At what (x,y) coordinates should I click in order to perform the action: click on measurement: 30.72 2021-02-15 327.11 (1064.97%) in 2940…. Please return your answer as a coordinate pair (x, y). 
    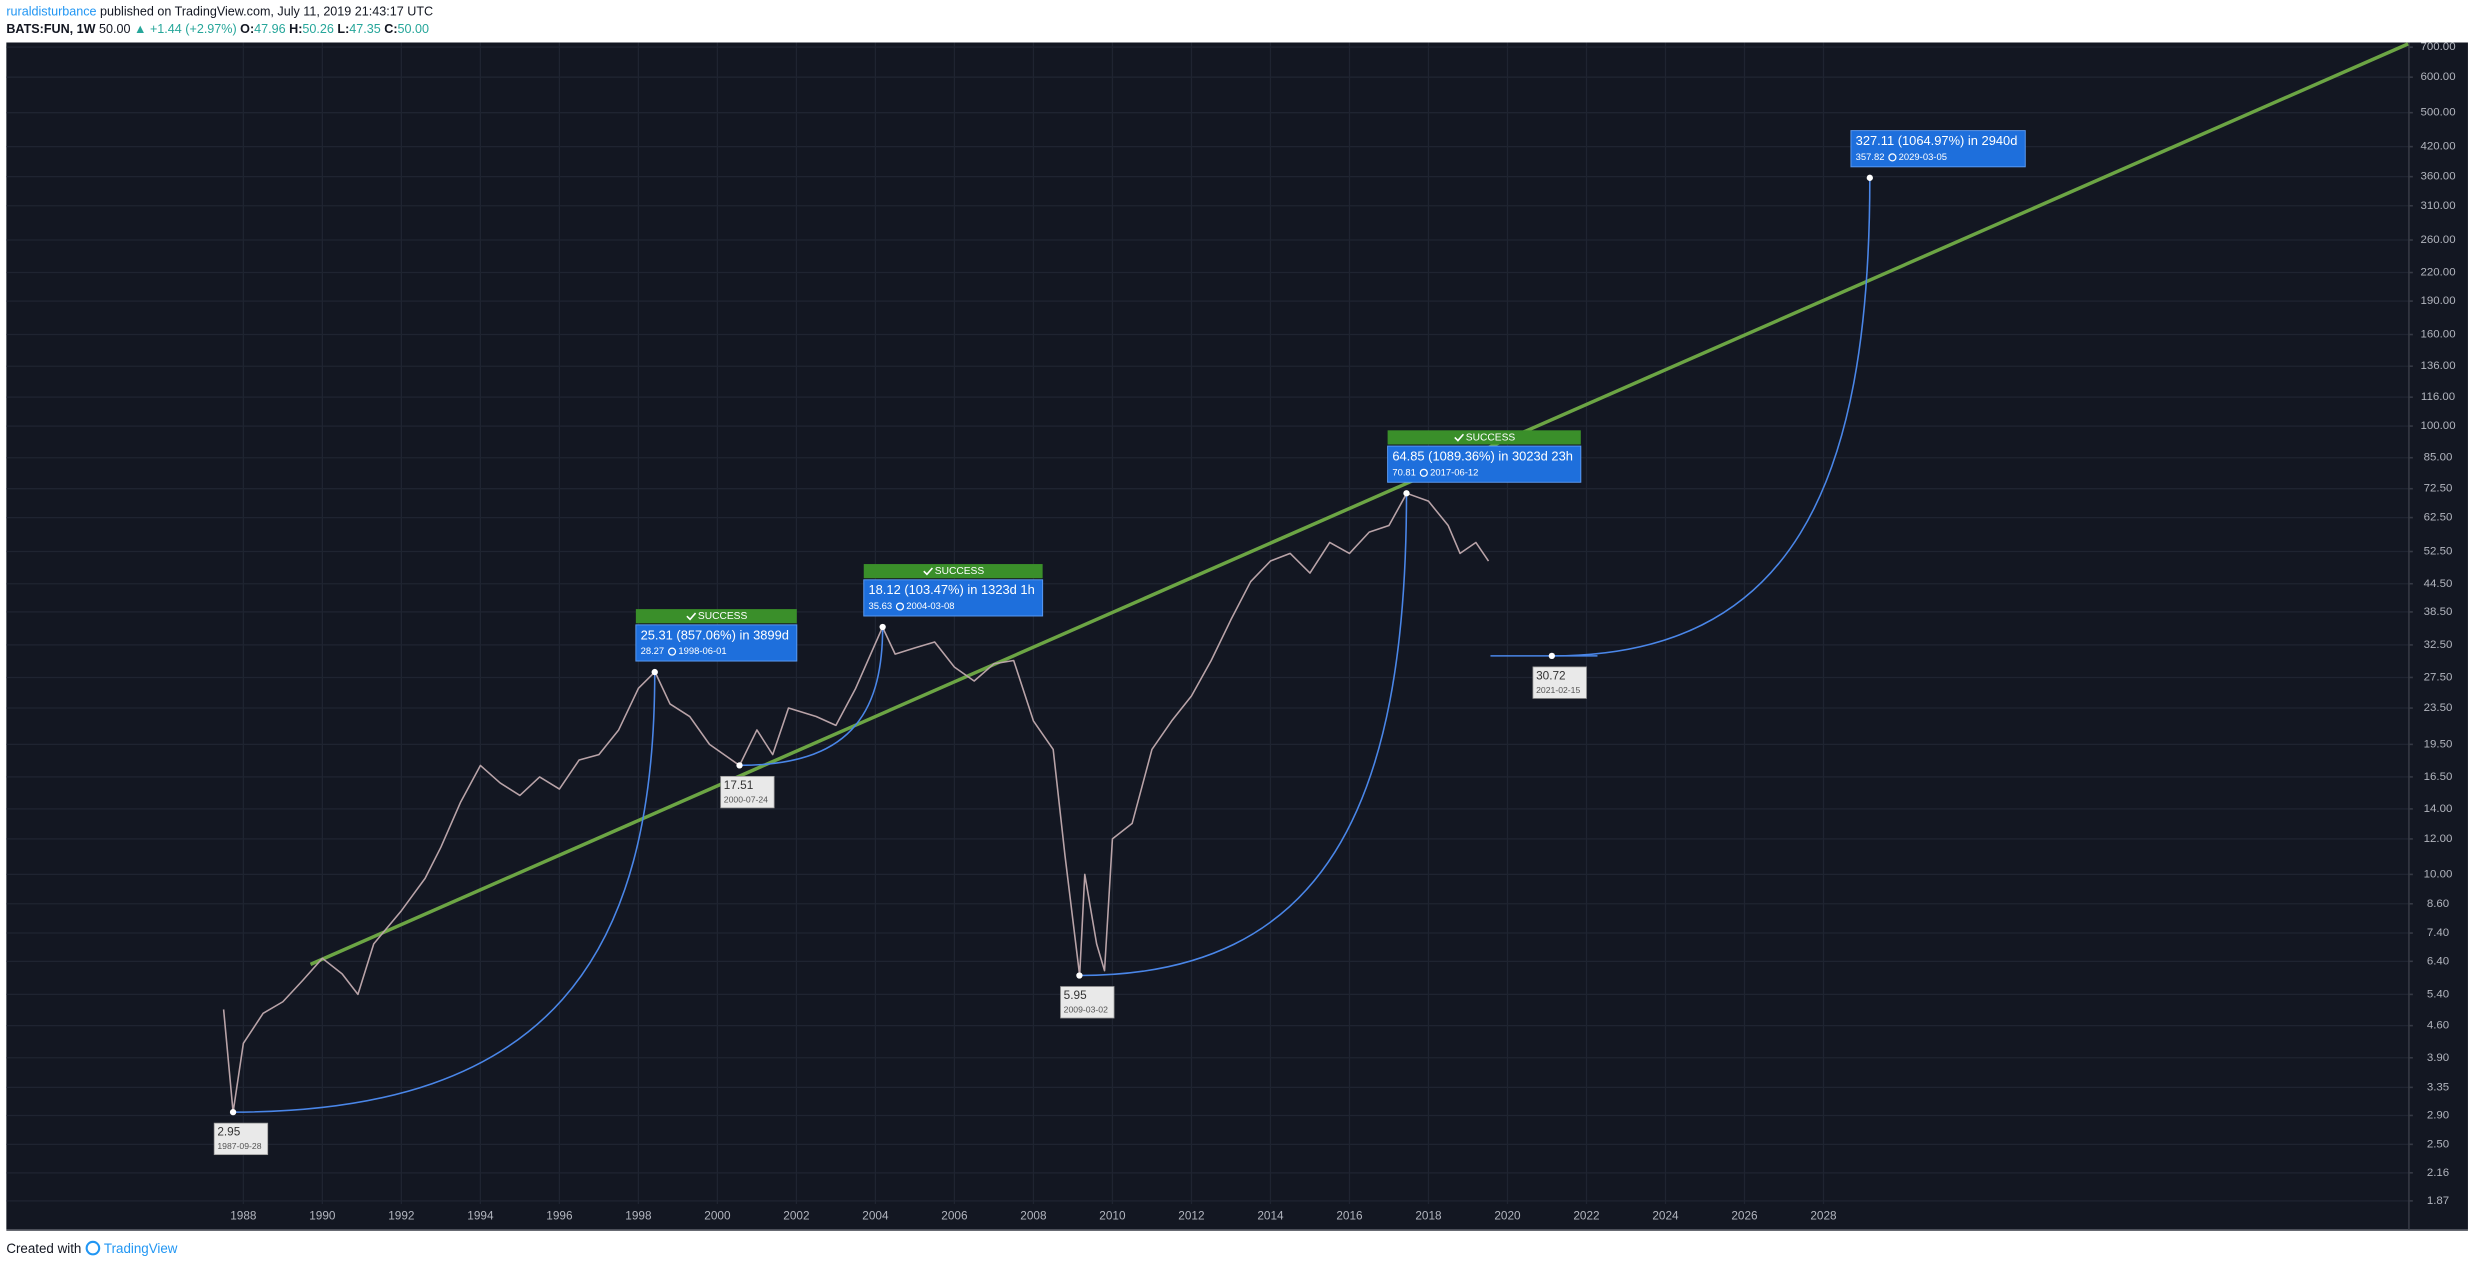
    Looking at the image, I should click on (1758, 414).